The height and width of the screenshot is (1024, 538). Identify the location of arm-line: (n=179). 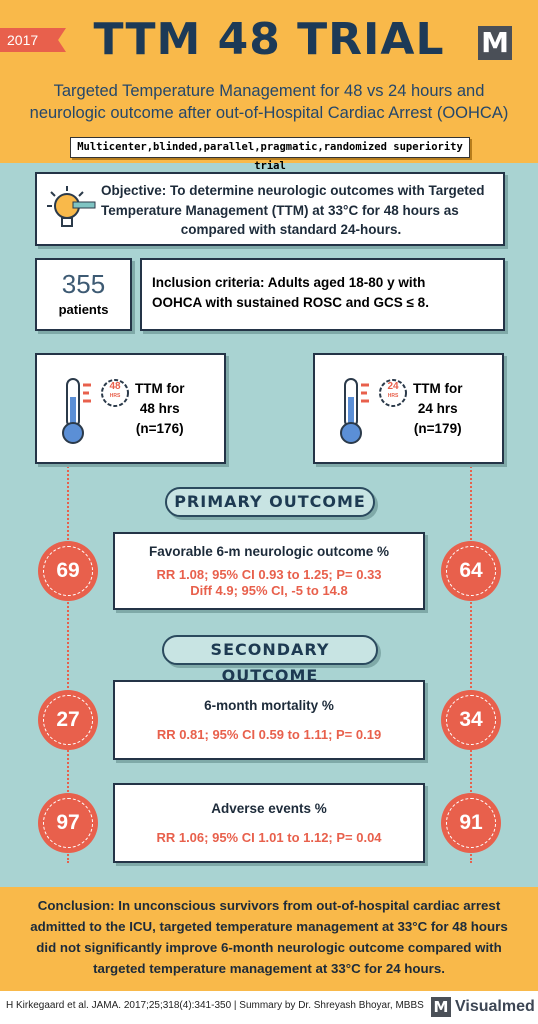
(437, 428).